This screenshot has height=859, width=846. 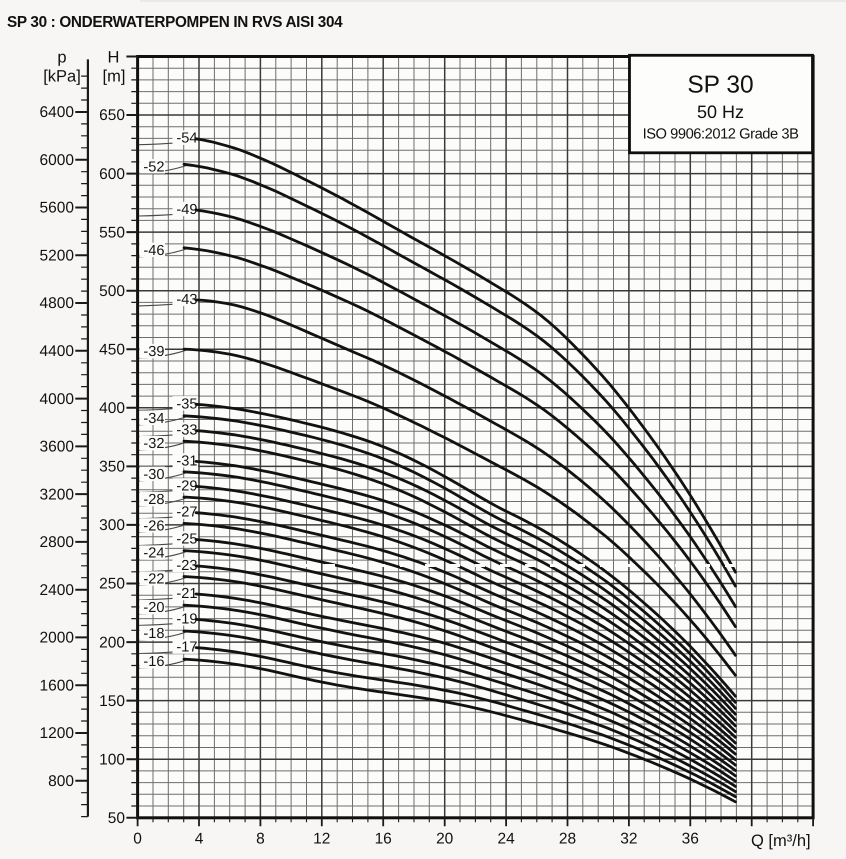 I want to click on svg-text: -19, so click(x=186, y=619).